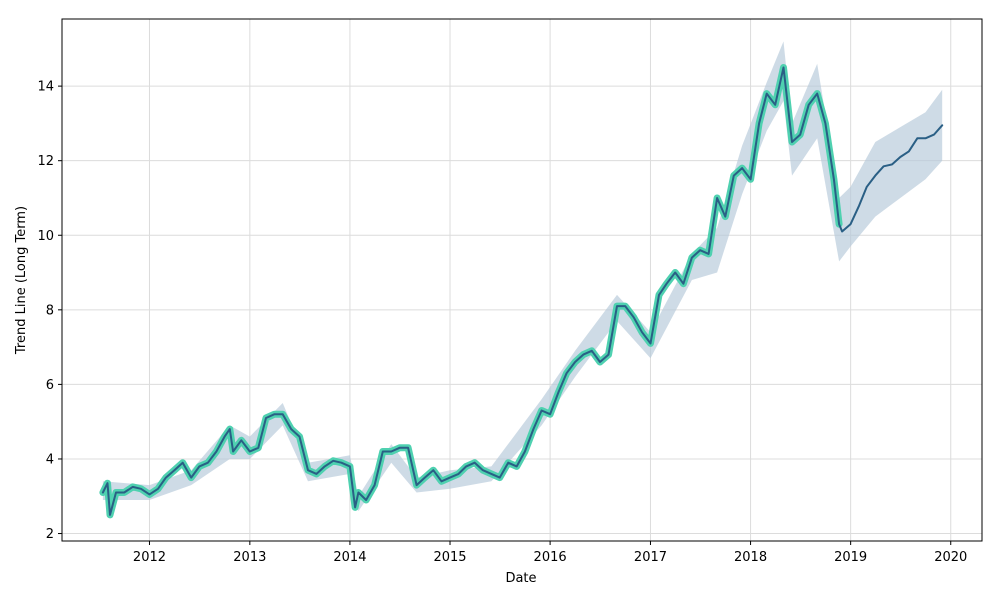  Describe the element at coordinates (249, 557) in the screenshot. I see `x-tick-label: 2013` at that location.